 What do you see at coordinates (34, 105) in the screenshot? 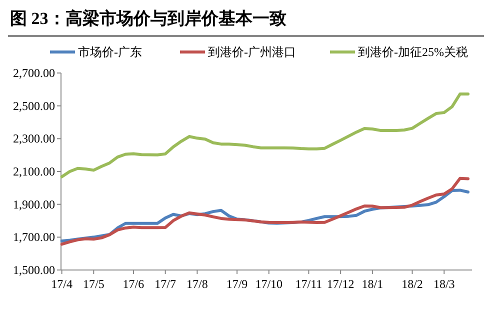
I see `y-tick-label: 2,500.00` at bounding box center [34, 105].